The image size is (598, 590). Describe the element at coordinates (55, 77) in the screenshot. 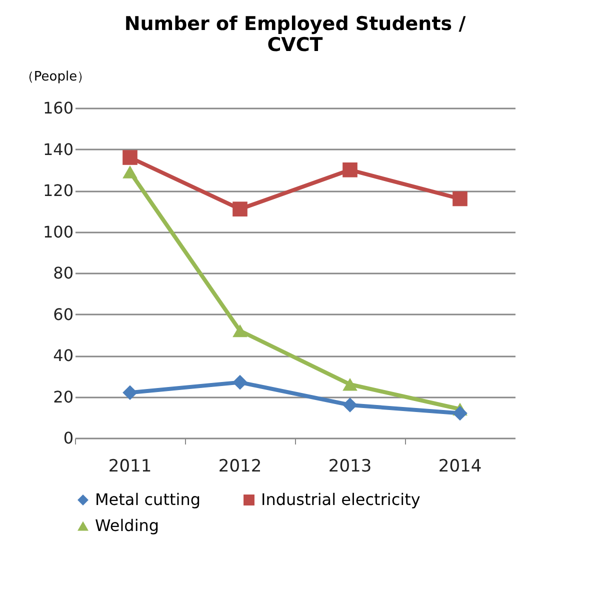

I see `y-axis-title: （People）` at that location.